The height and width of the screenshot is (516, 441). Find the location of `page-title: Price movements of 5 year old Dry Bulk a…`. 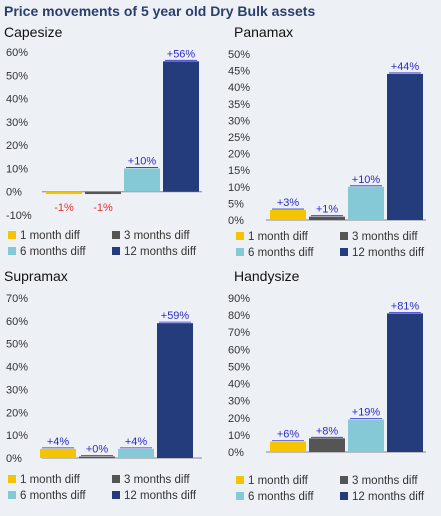

page-title: Price movements of 5 year old Dry Bulk a… is located at coordinates (160, 11).